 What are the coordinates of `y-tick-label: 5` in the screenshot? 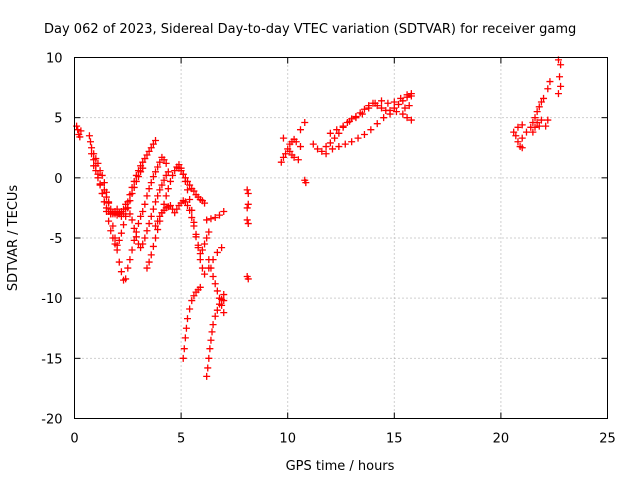 It's located at (58, 119).